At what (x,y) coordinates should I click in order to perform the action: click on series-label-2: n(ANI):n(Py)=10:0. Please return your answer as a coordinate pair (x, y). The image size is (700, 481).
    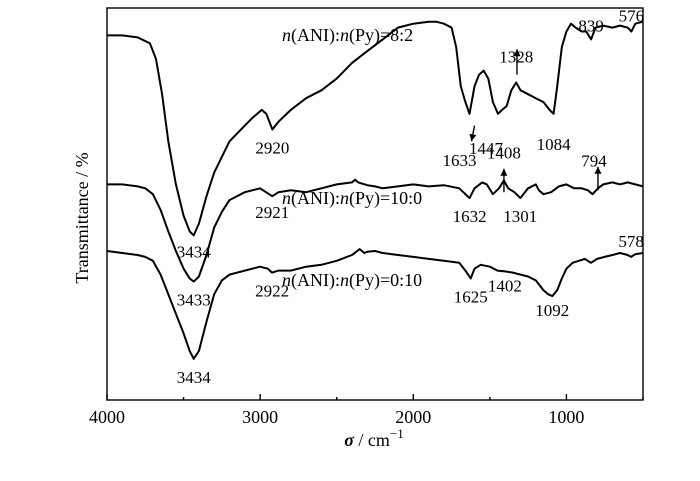
    Looking at the image, I should click on (352, 198).